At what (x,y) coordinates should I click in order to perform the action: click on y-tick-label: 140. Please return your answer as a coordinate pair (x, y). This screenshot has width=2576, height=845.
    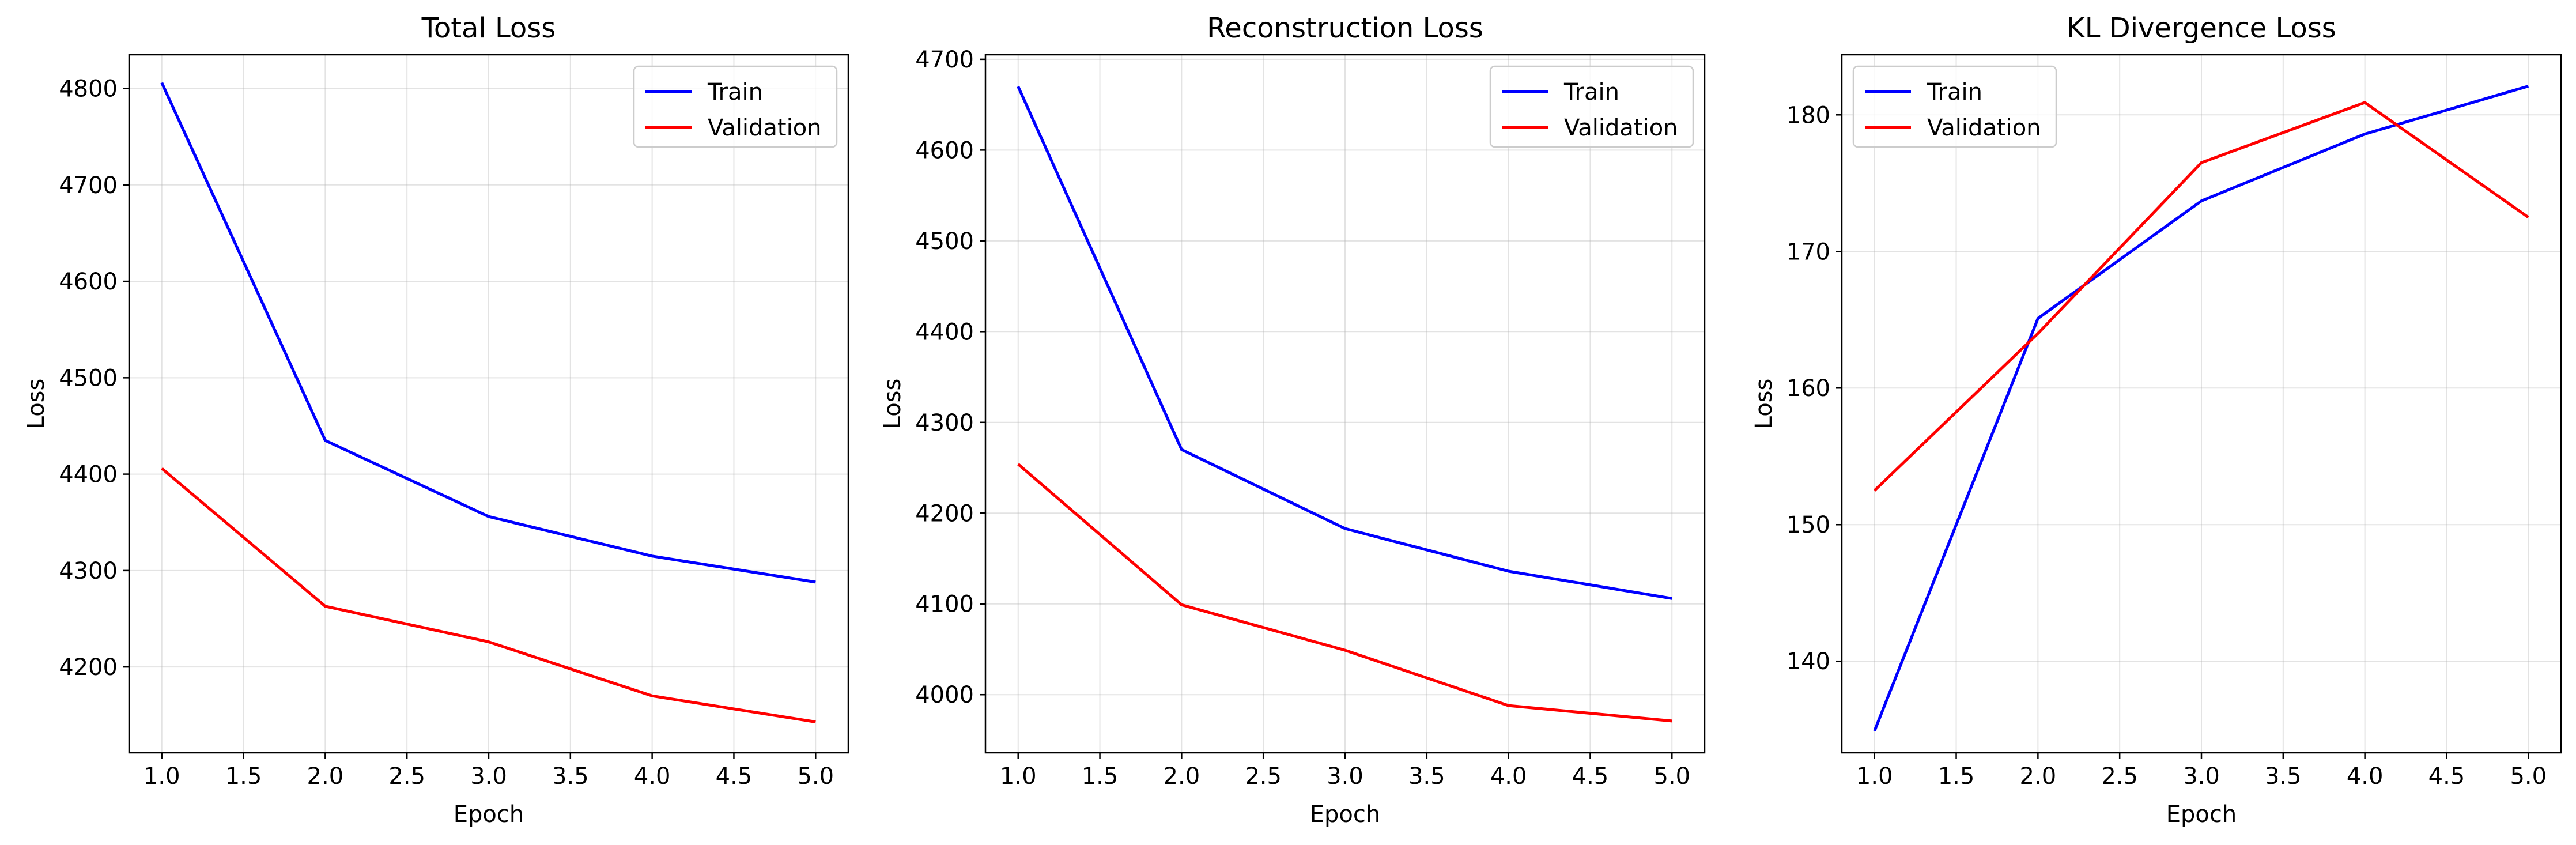
    Looking at the image, I should click on (1808, 661).